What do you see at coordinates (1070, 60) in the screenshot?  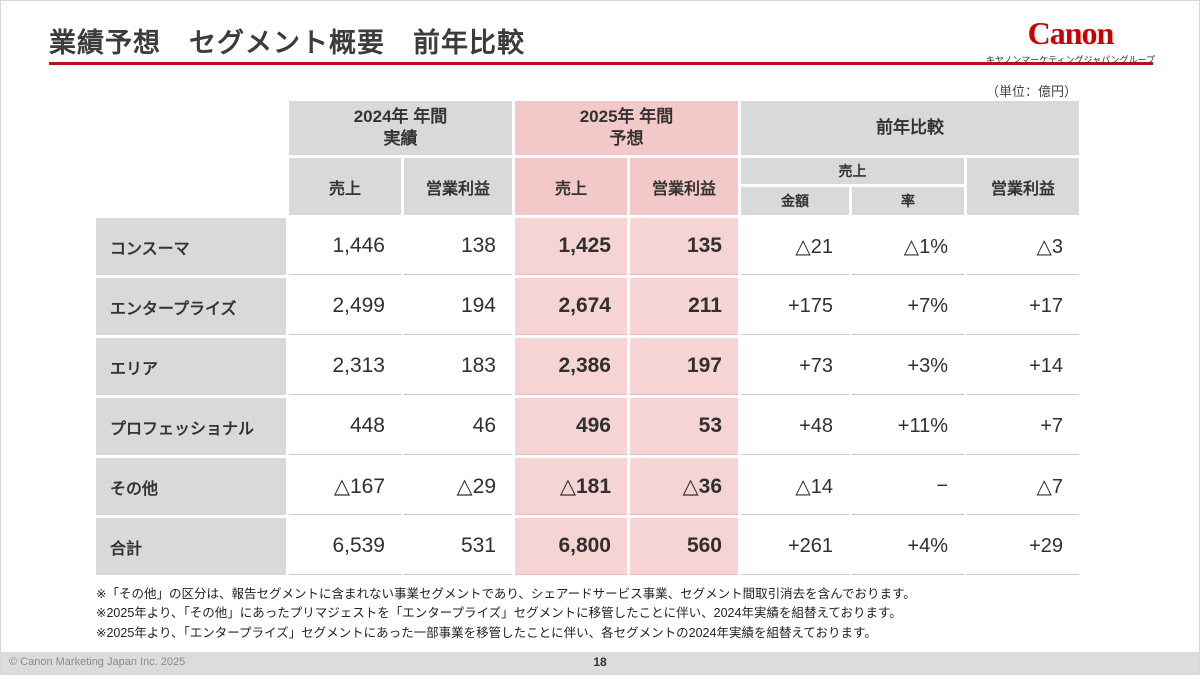 I see `canon-logo-subtitle: キヤノンマーケティングジャパングループ` at bounding box center [1070, 60].